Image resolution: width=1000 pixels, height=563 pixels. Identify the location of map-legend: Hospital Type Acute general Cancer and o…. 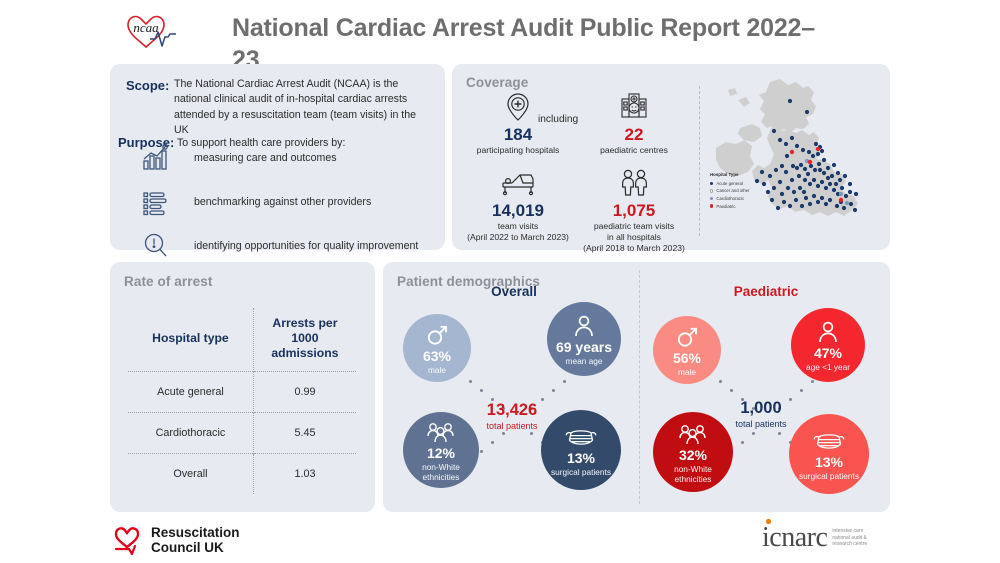
(744, 191).